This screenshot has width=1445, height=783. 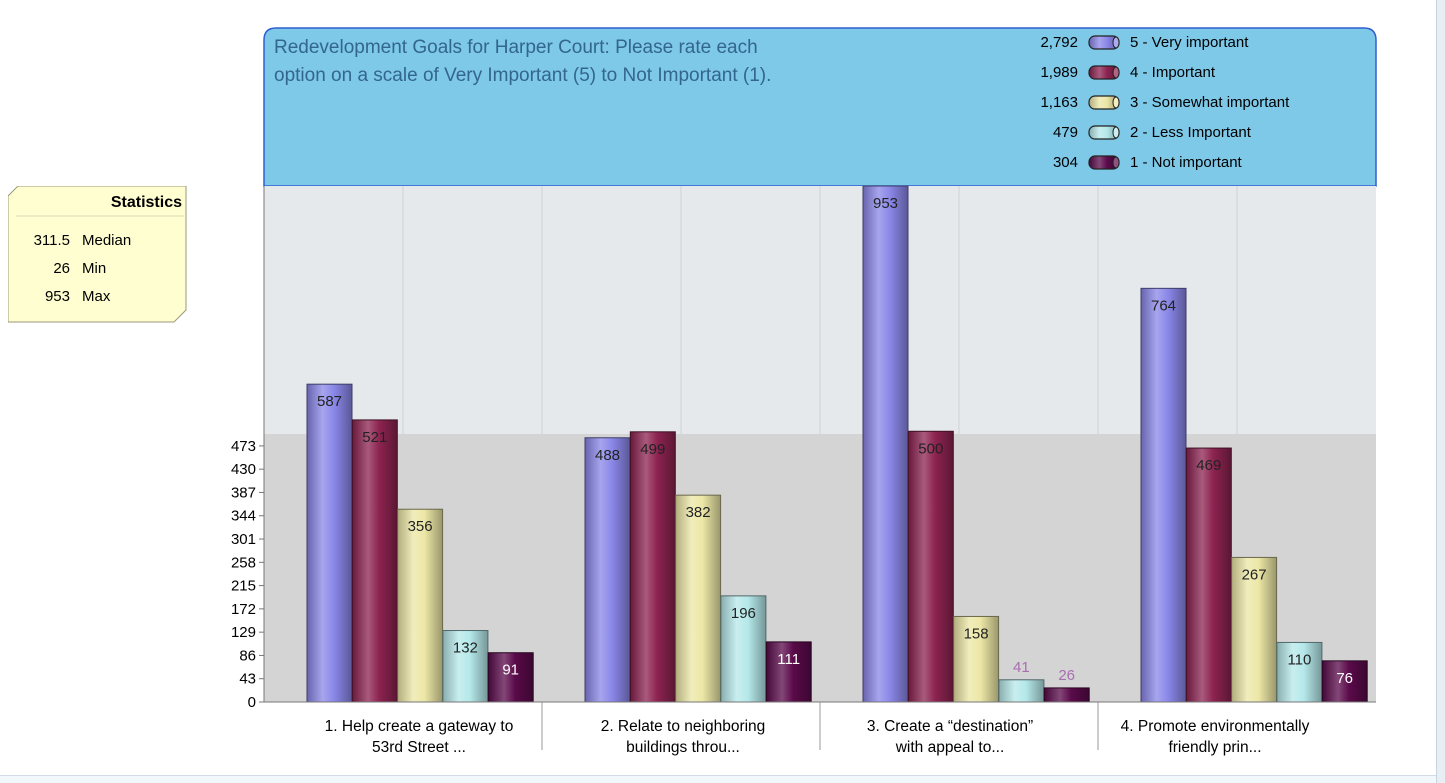 What do you see at coordinates (1065, 162) in the screenshot?
I see `legend-count: 304` at bounding box center [1065, 162].